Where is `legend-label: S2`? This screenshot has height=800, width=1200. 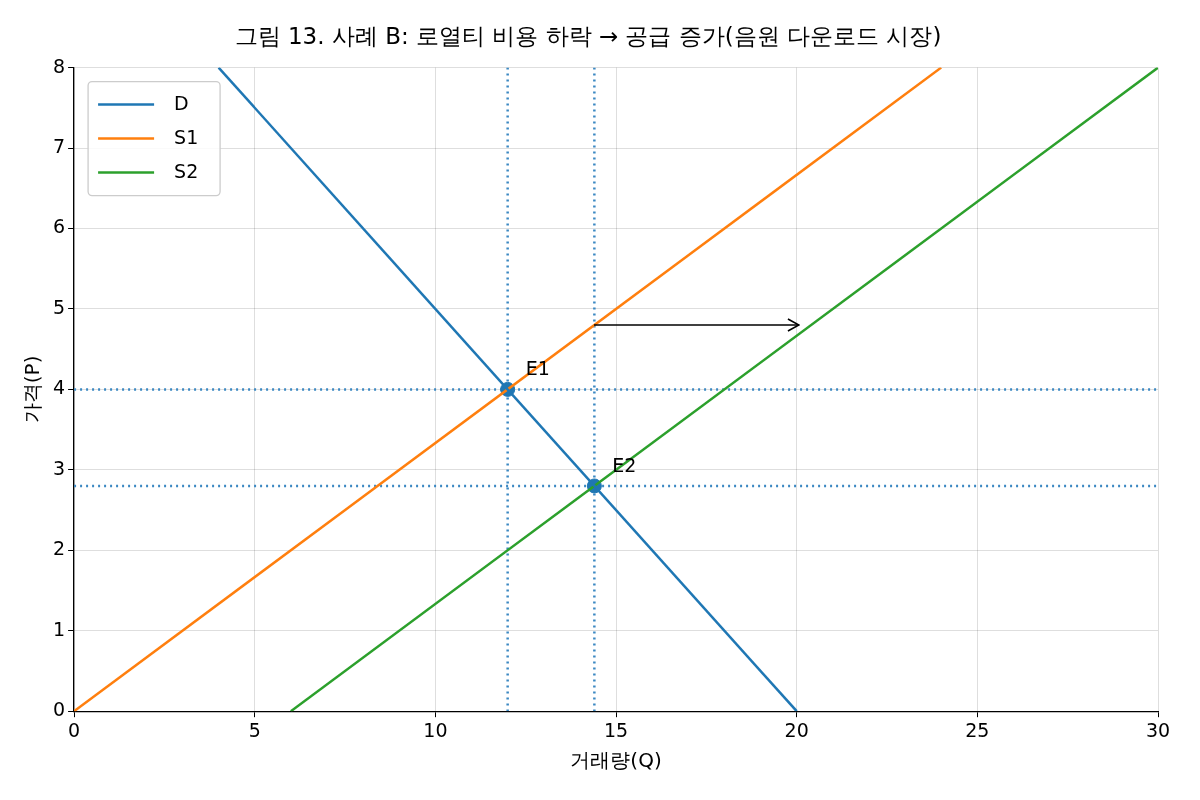
legend-label: S2 is located at coordinates (186, 170).